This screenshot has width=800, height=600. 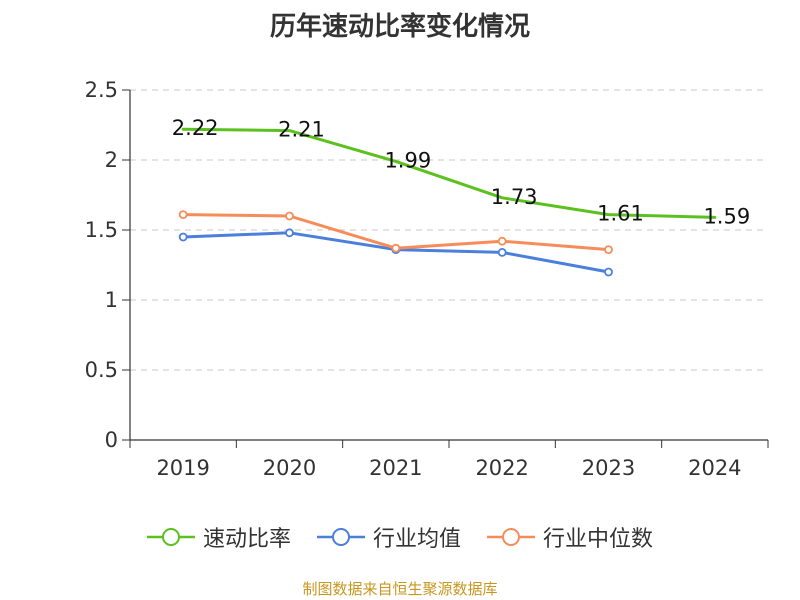 What do you see at coordinates (170, 537) in the screenshot?
I see `legend-swatch-quick-ratio` at bounding box center [170, 537].